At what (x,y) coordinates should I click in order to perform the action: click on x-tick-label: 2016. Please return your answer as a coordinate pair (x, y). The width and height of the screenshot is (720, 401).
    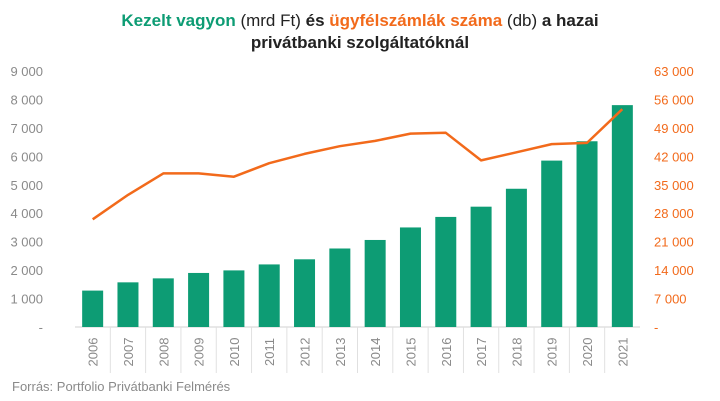
    Looking at the image, I should click on (446, 352).